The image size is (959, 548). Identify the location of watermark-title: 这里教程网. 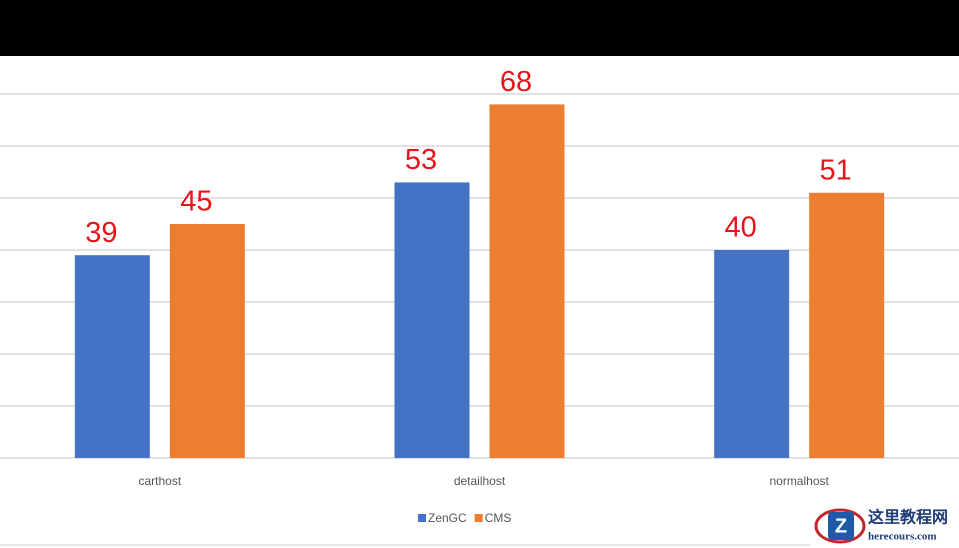
(908, 517).